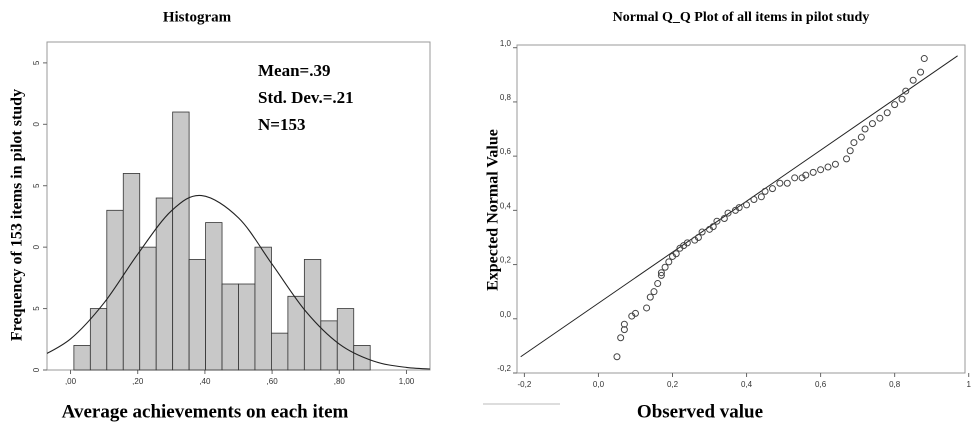  I want to click on annotation: N=153, so click(281, 124).